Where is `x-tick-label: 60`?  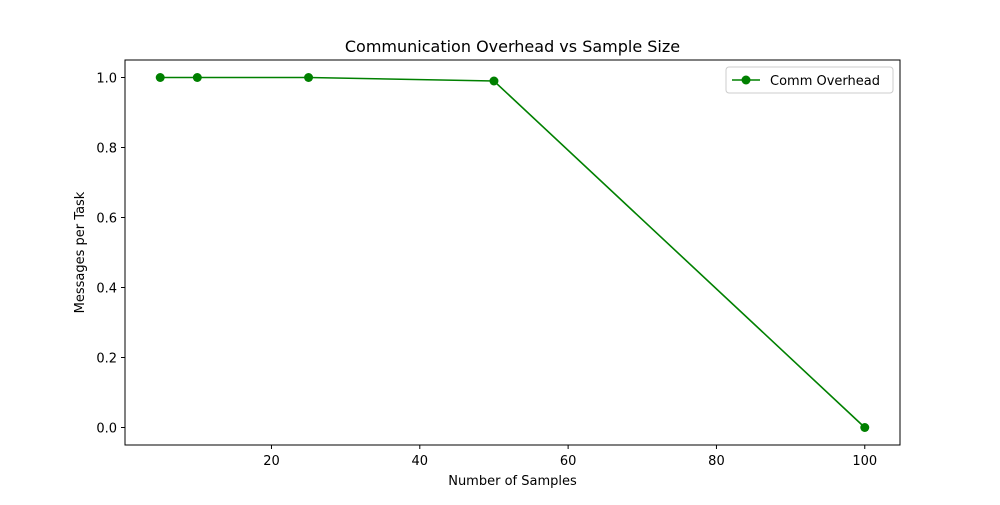
x-tick-label: 60 is located at coordinates (568, 461).